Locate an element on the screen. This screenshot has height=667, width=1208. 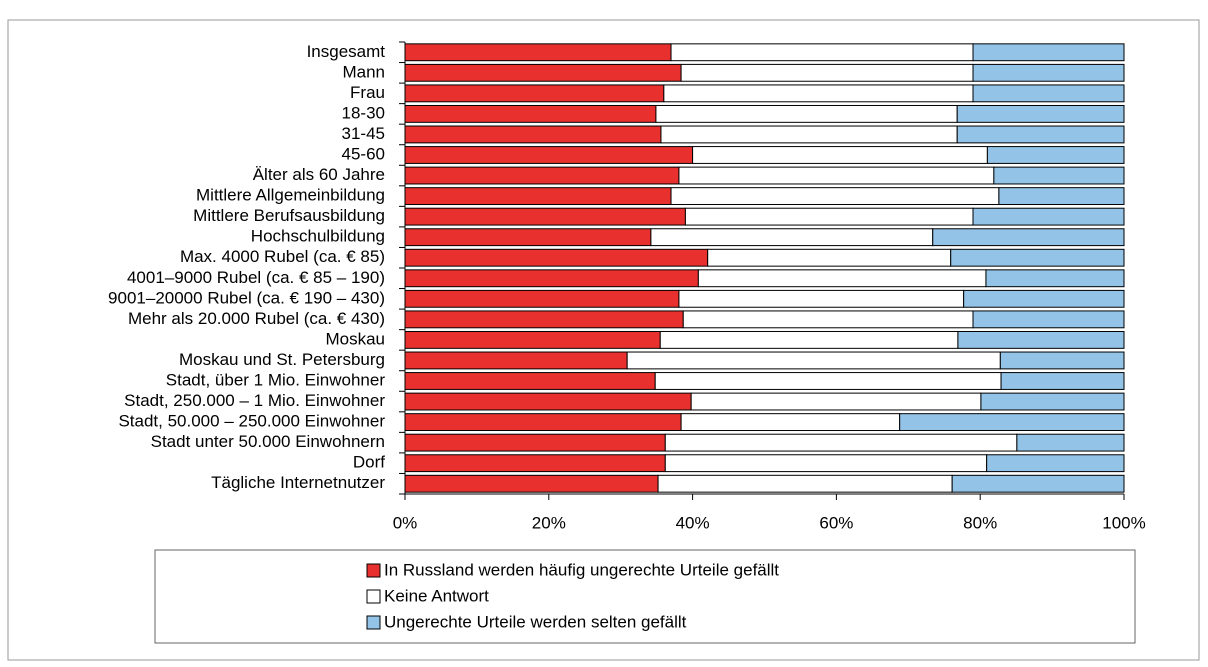
y-tick-label: Mittlere Allgemeinbildung is located at coordinates (290, 195).